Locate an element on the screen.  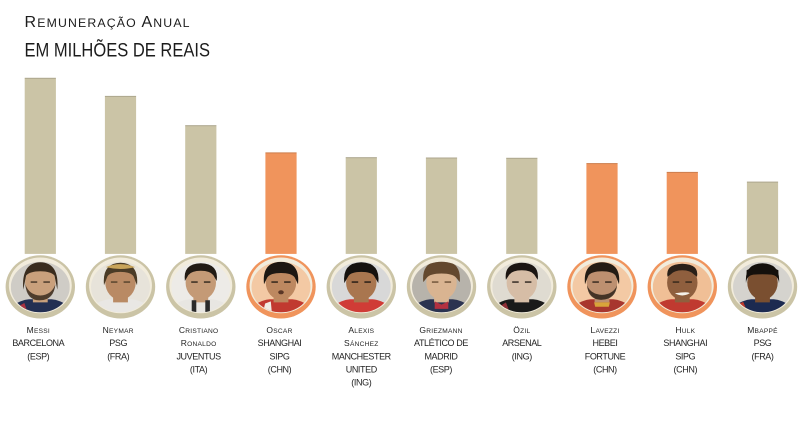
svg-text: SÁNCHEZ is located at coordinates (361, 343).